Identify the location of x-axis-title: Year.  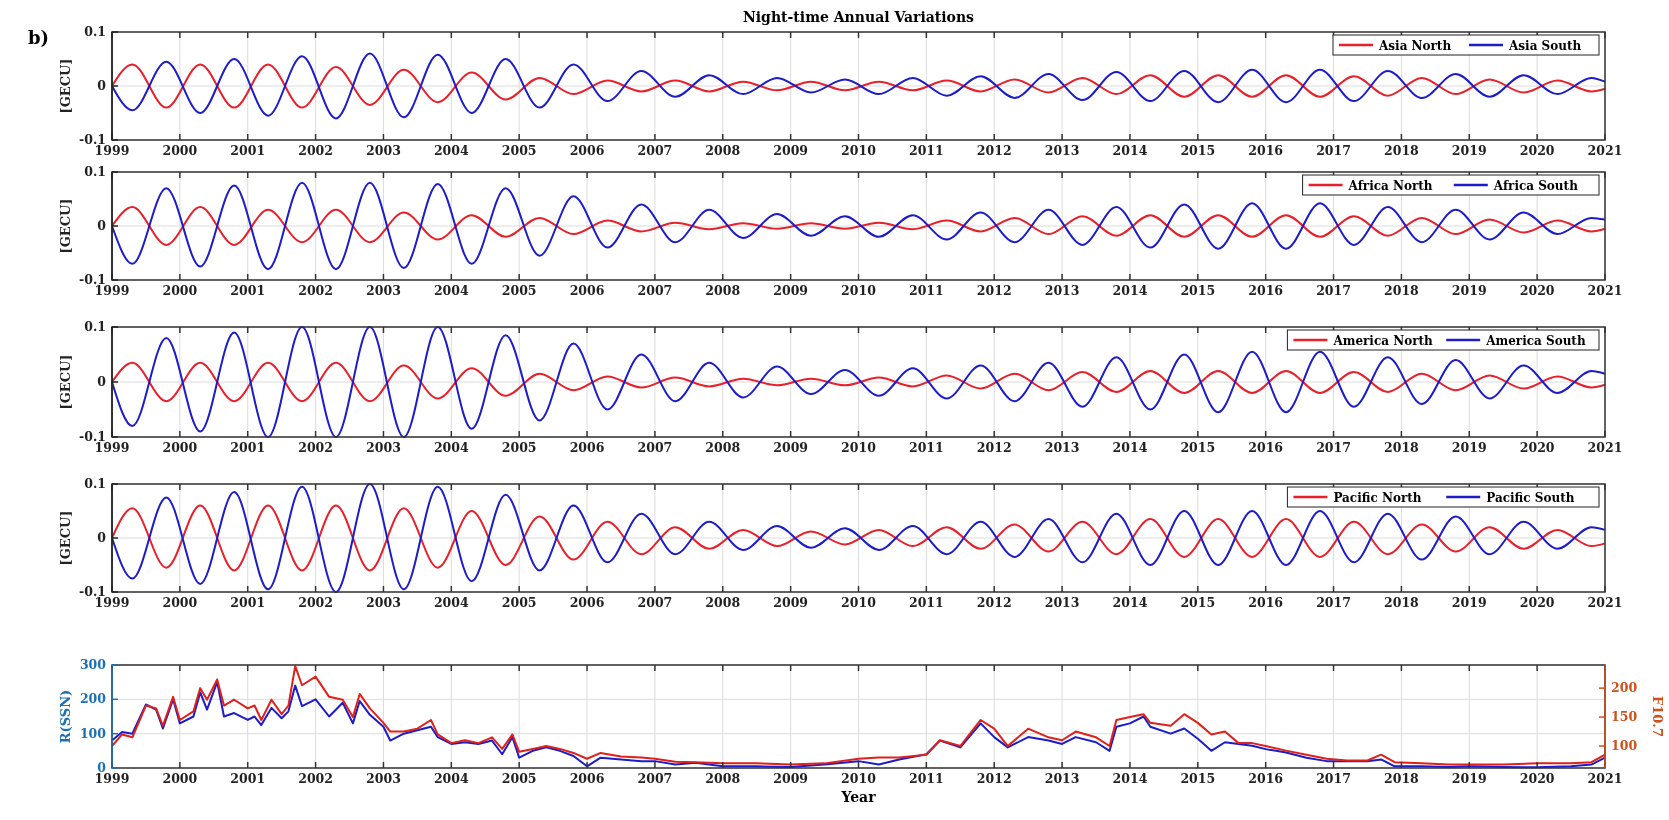
(858, 797).